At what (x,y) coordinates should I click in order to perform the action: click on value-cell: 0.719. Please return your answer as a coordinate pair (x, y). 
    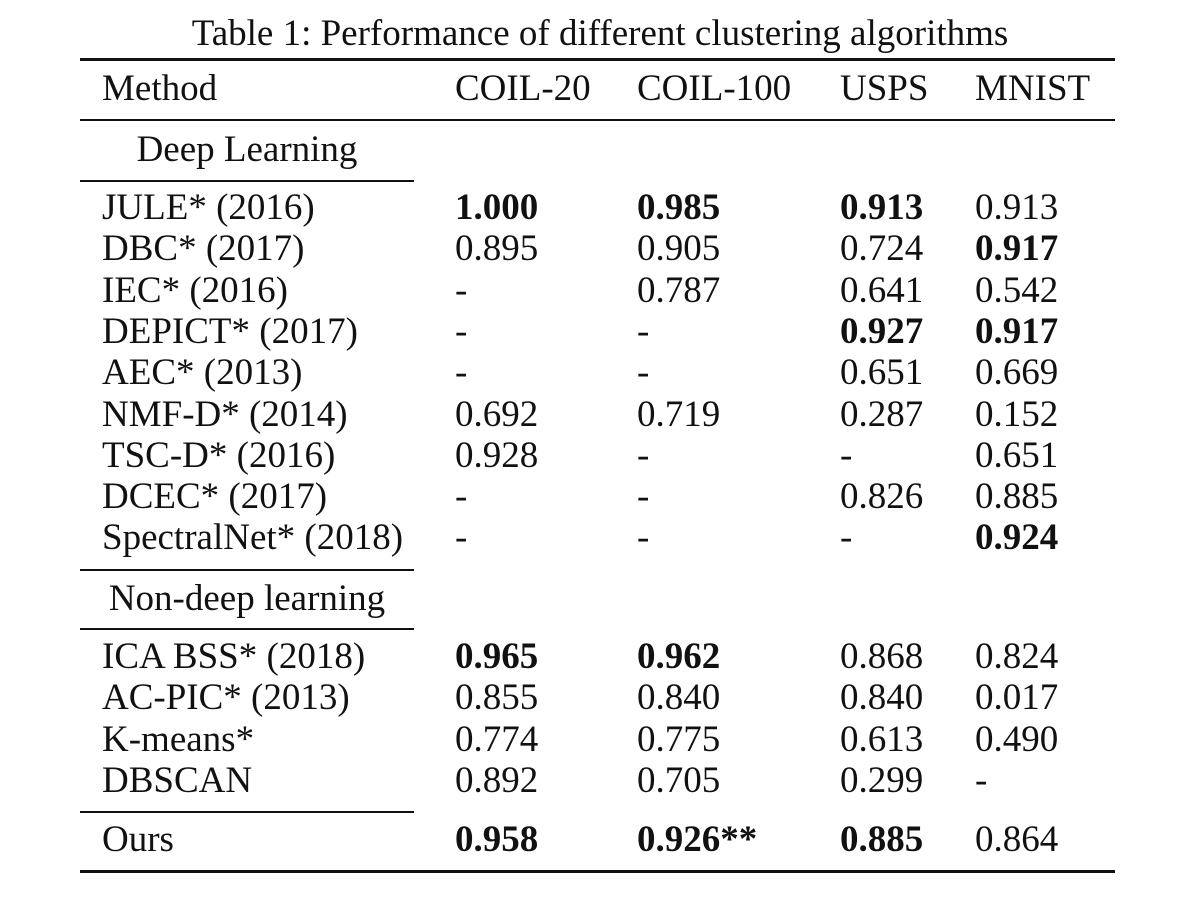
    Looking at the image, I should click on (679, 414).